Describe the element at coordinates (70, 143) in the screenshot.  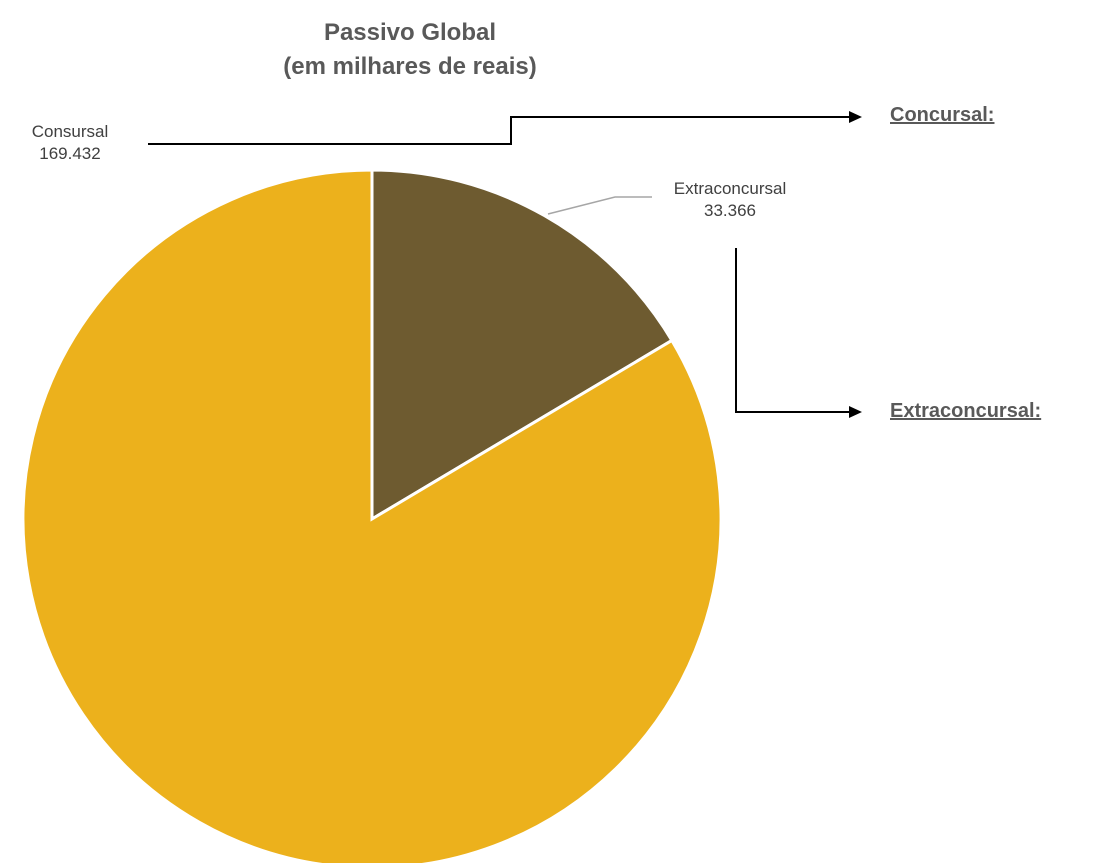
I see `slice-label-consursal: Consursal 169.432` at that location.